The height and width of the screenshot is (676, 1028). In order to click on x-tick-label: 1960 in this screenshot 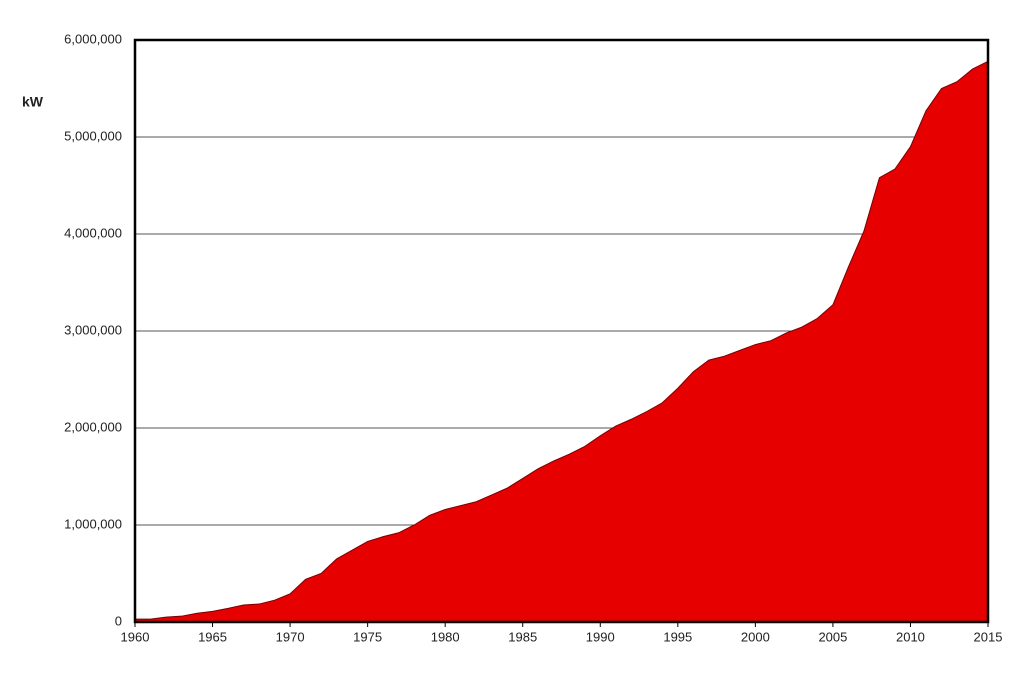, I will do `click(135, 636)`.